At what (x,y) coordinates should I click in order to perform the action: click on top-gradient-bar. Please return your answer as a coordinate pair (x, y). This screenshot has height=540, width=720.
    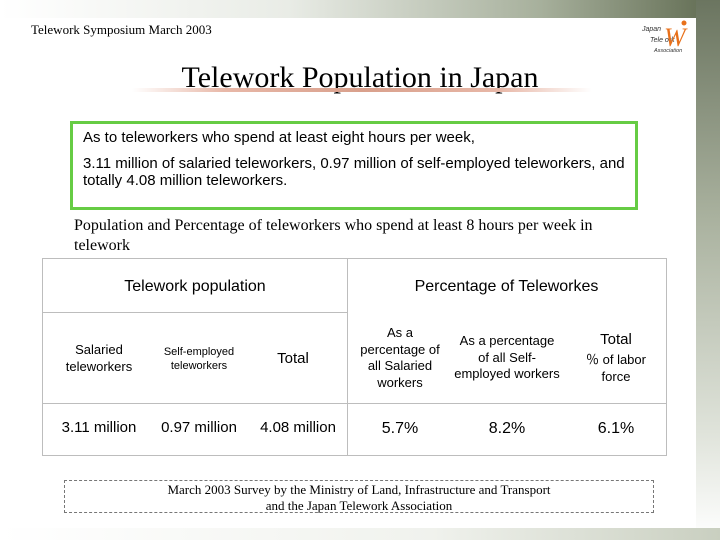
    Looking at the image, I should click on (360, 9).